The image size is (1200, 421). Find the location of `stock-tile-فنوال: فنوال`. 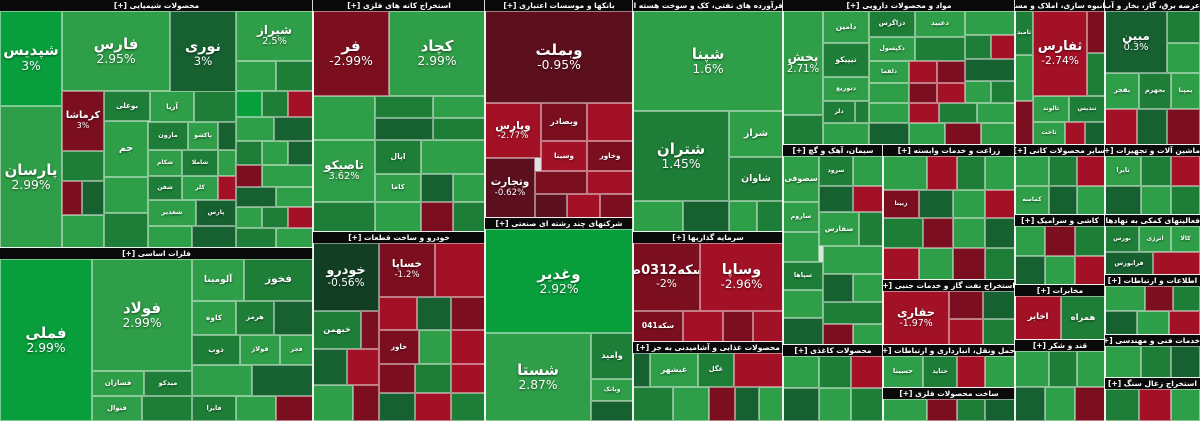

stock-tile-فنوال: فنوال is located at coordinates (117, 408).